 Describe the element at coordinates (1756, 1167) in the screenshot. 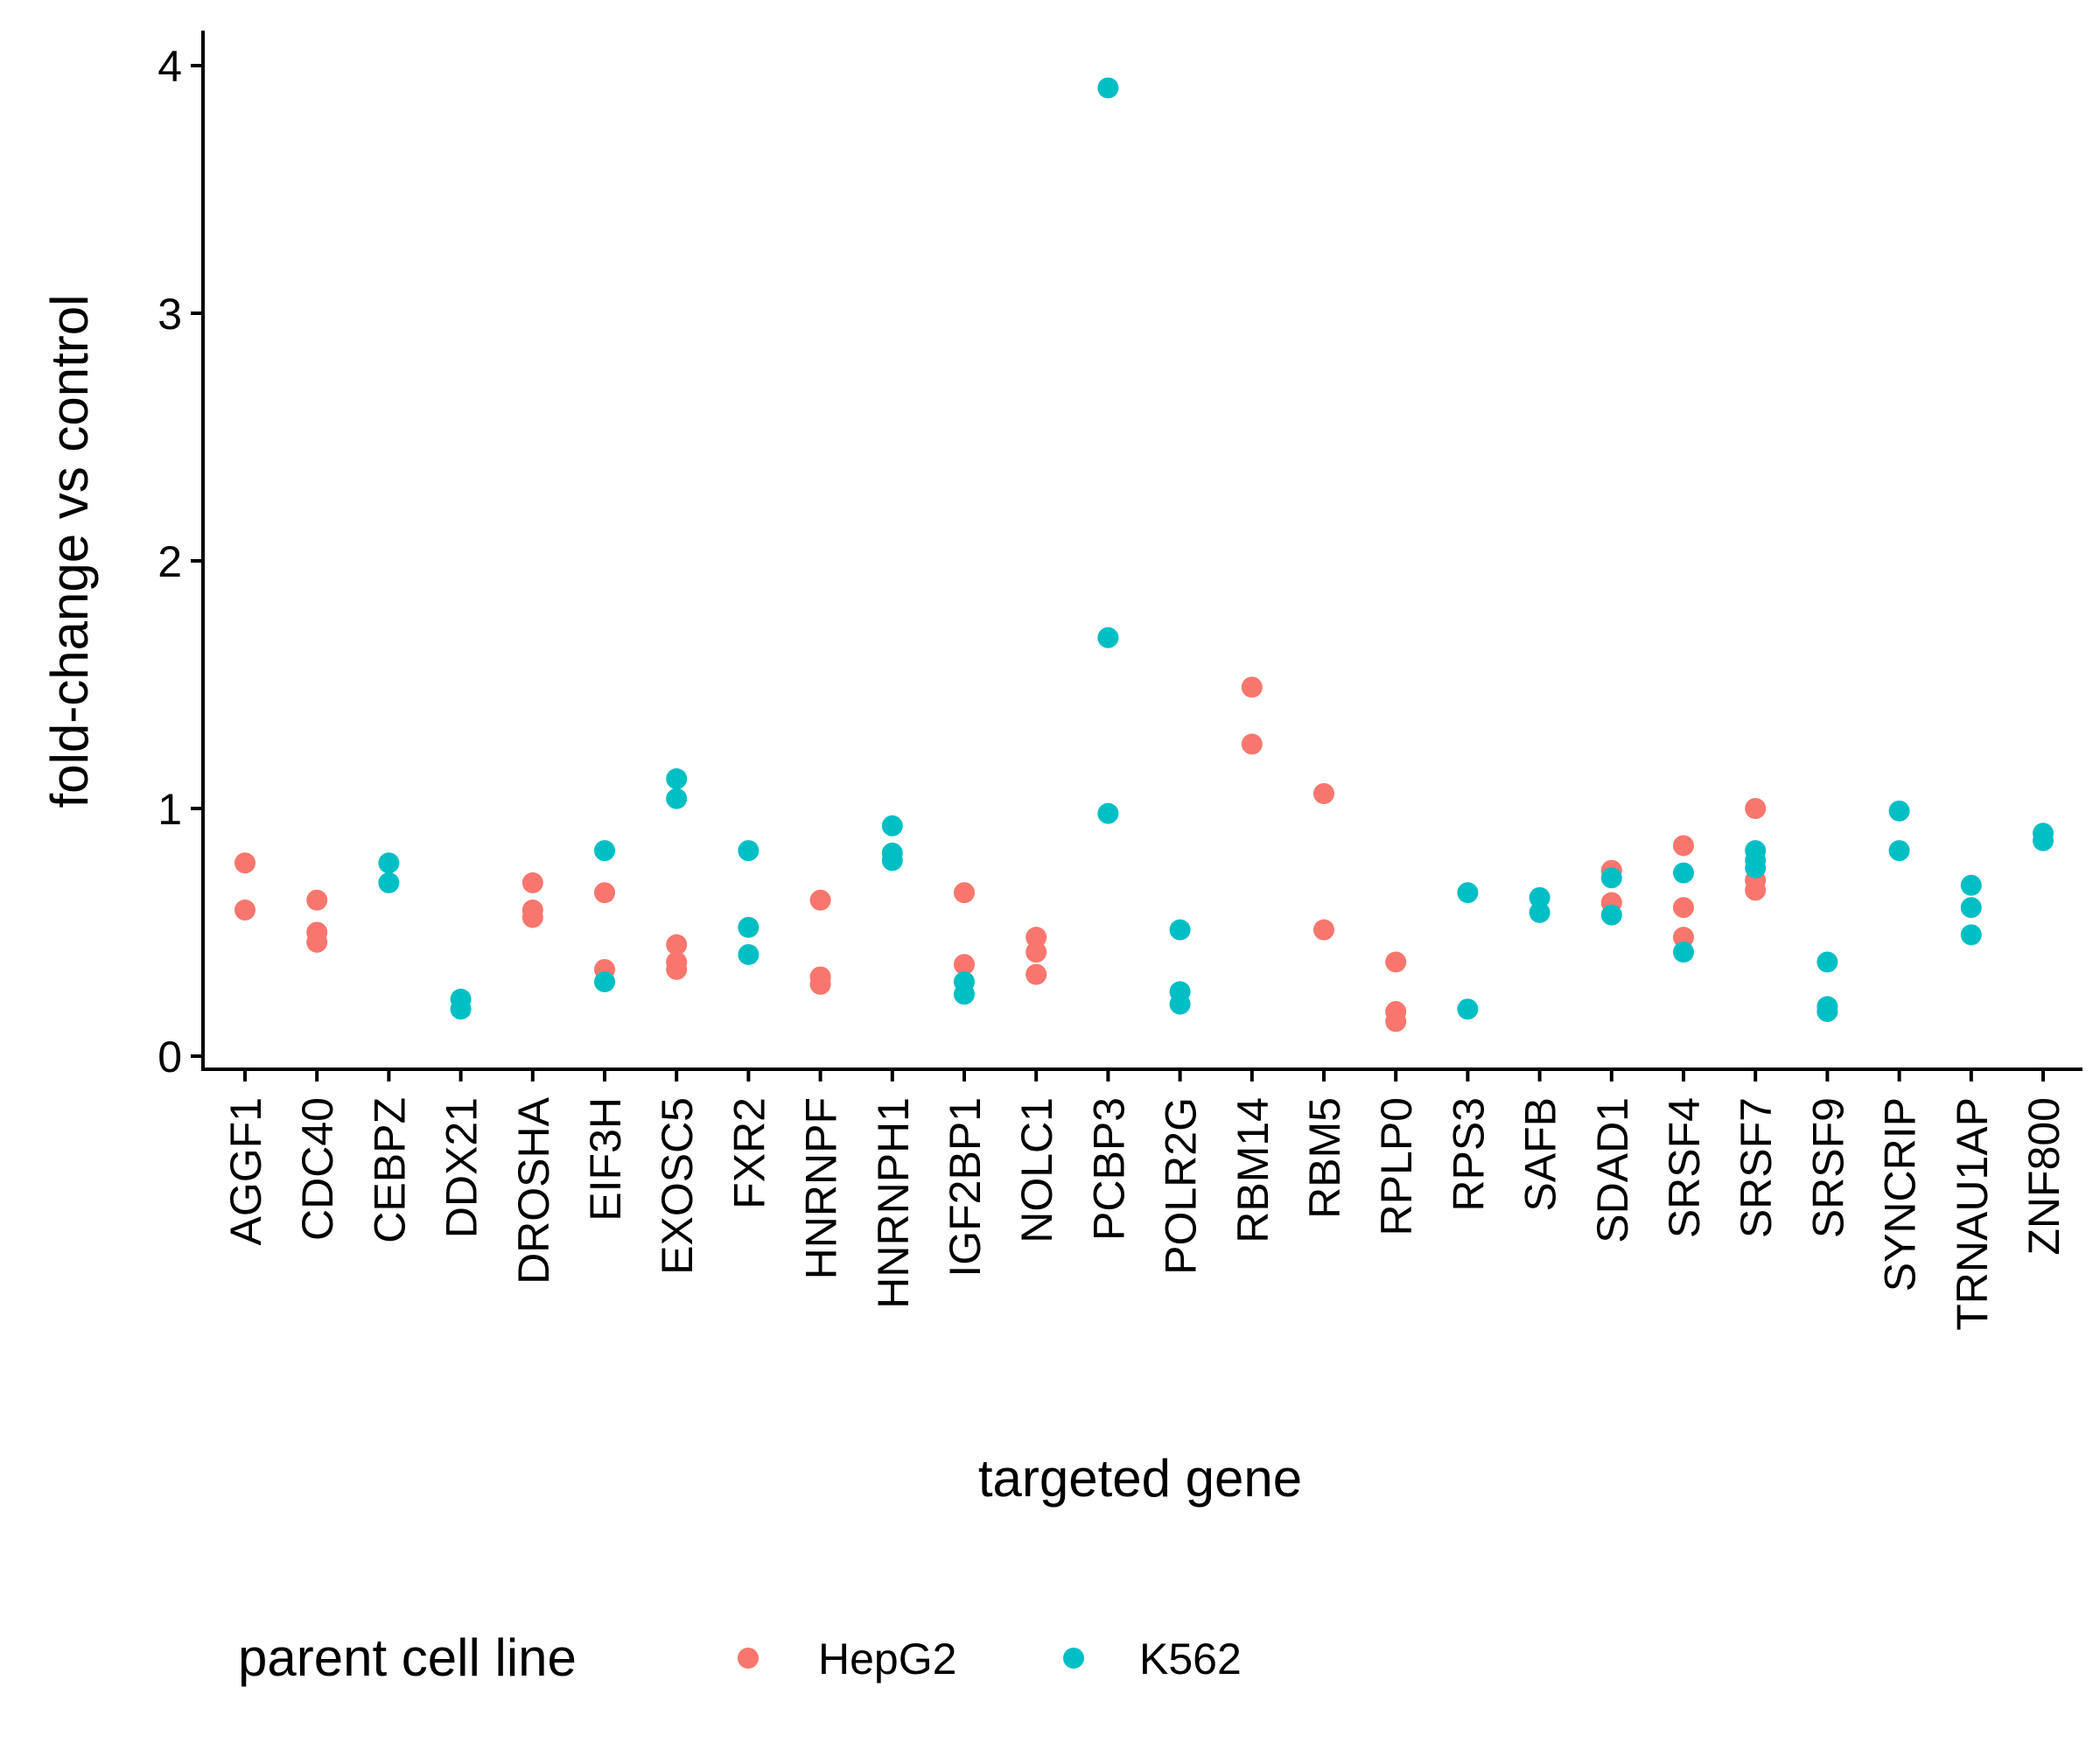

I see `x-tick-label: SRSF7` at that location.